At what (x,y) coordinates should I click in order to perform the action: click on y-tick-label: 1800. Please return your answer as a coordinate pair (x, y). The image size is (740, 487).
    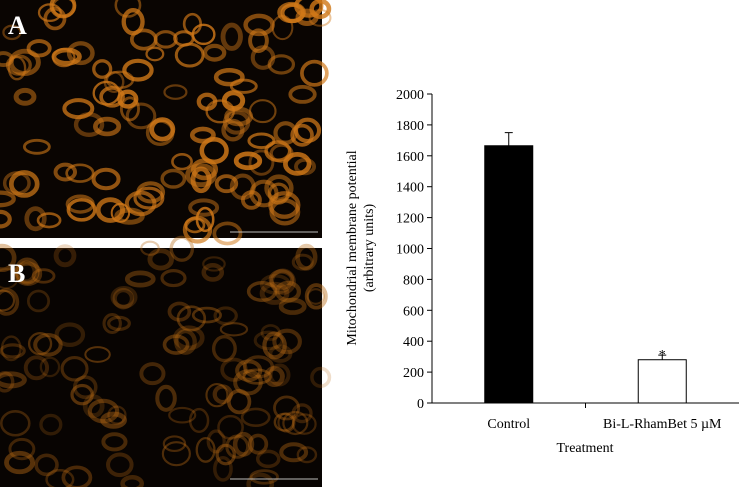
    Looking at the image, I should click on (410, 126).